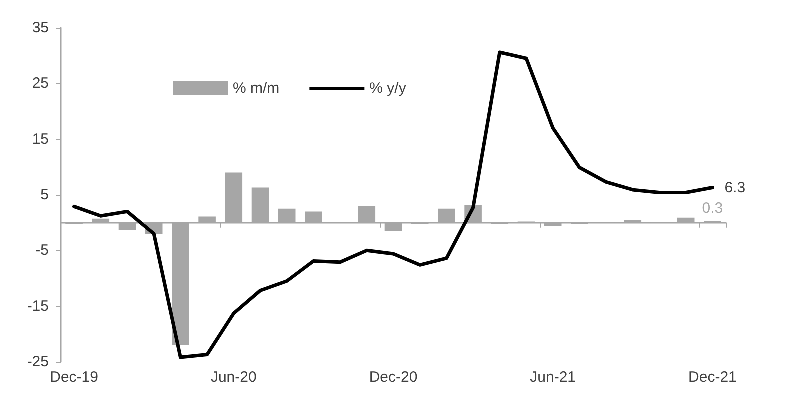 This screenshot has width=789, height=407. I want to click on y-tick-label: 35, so click(40, 28).